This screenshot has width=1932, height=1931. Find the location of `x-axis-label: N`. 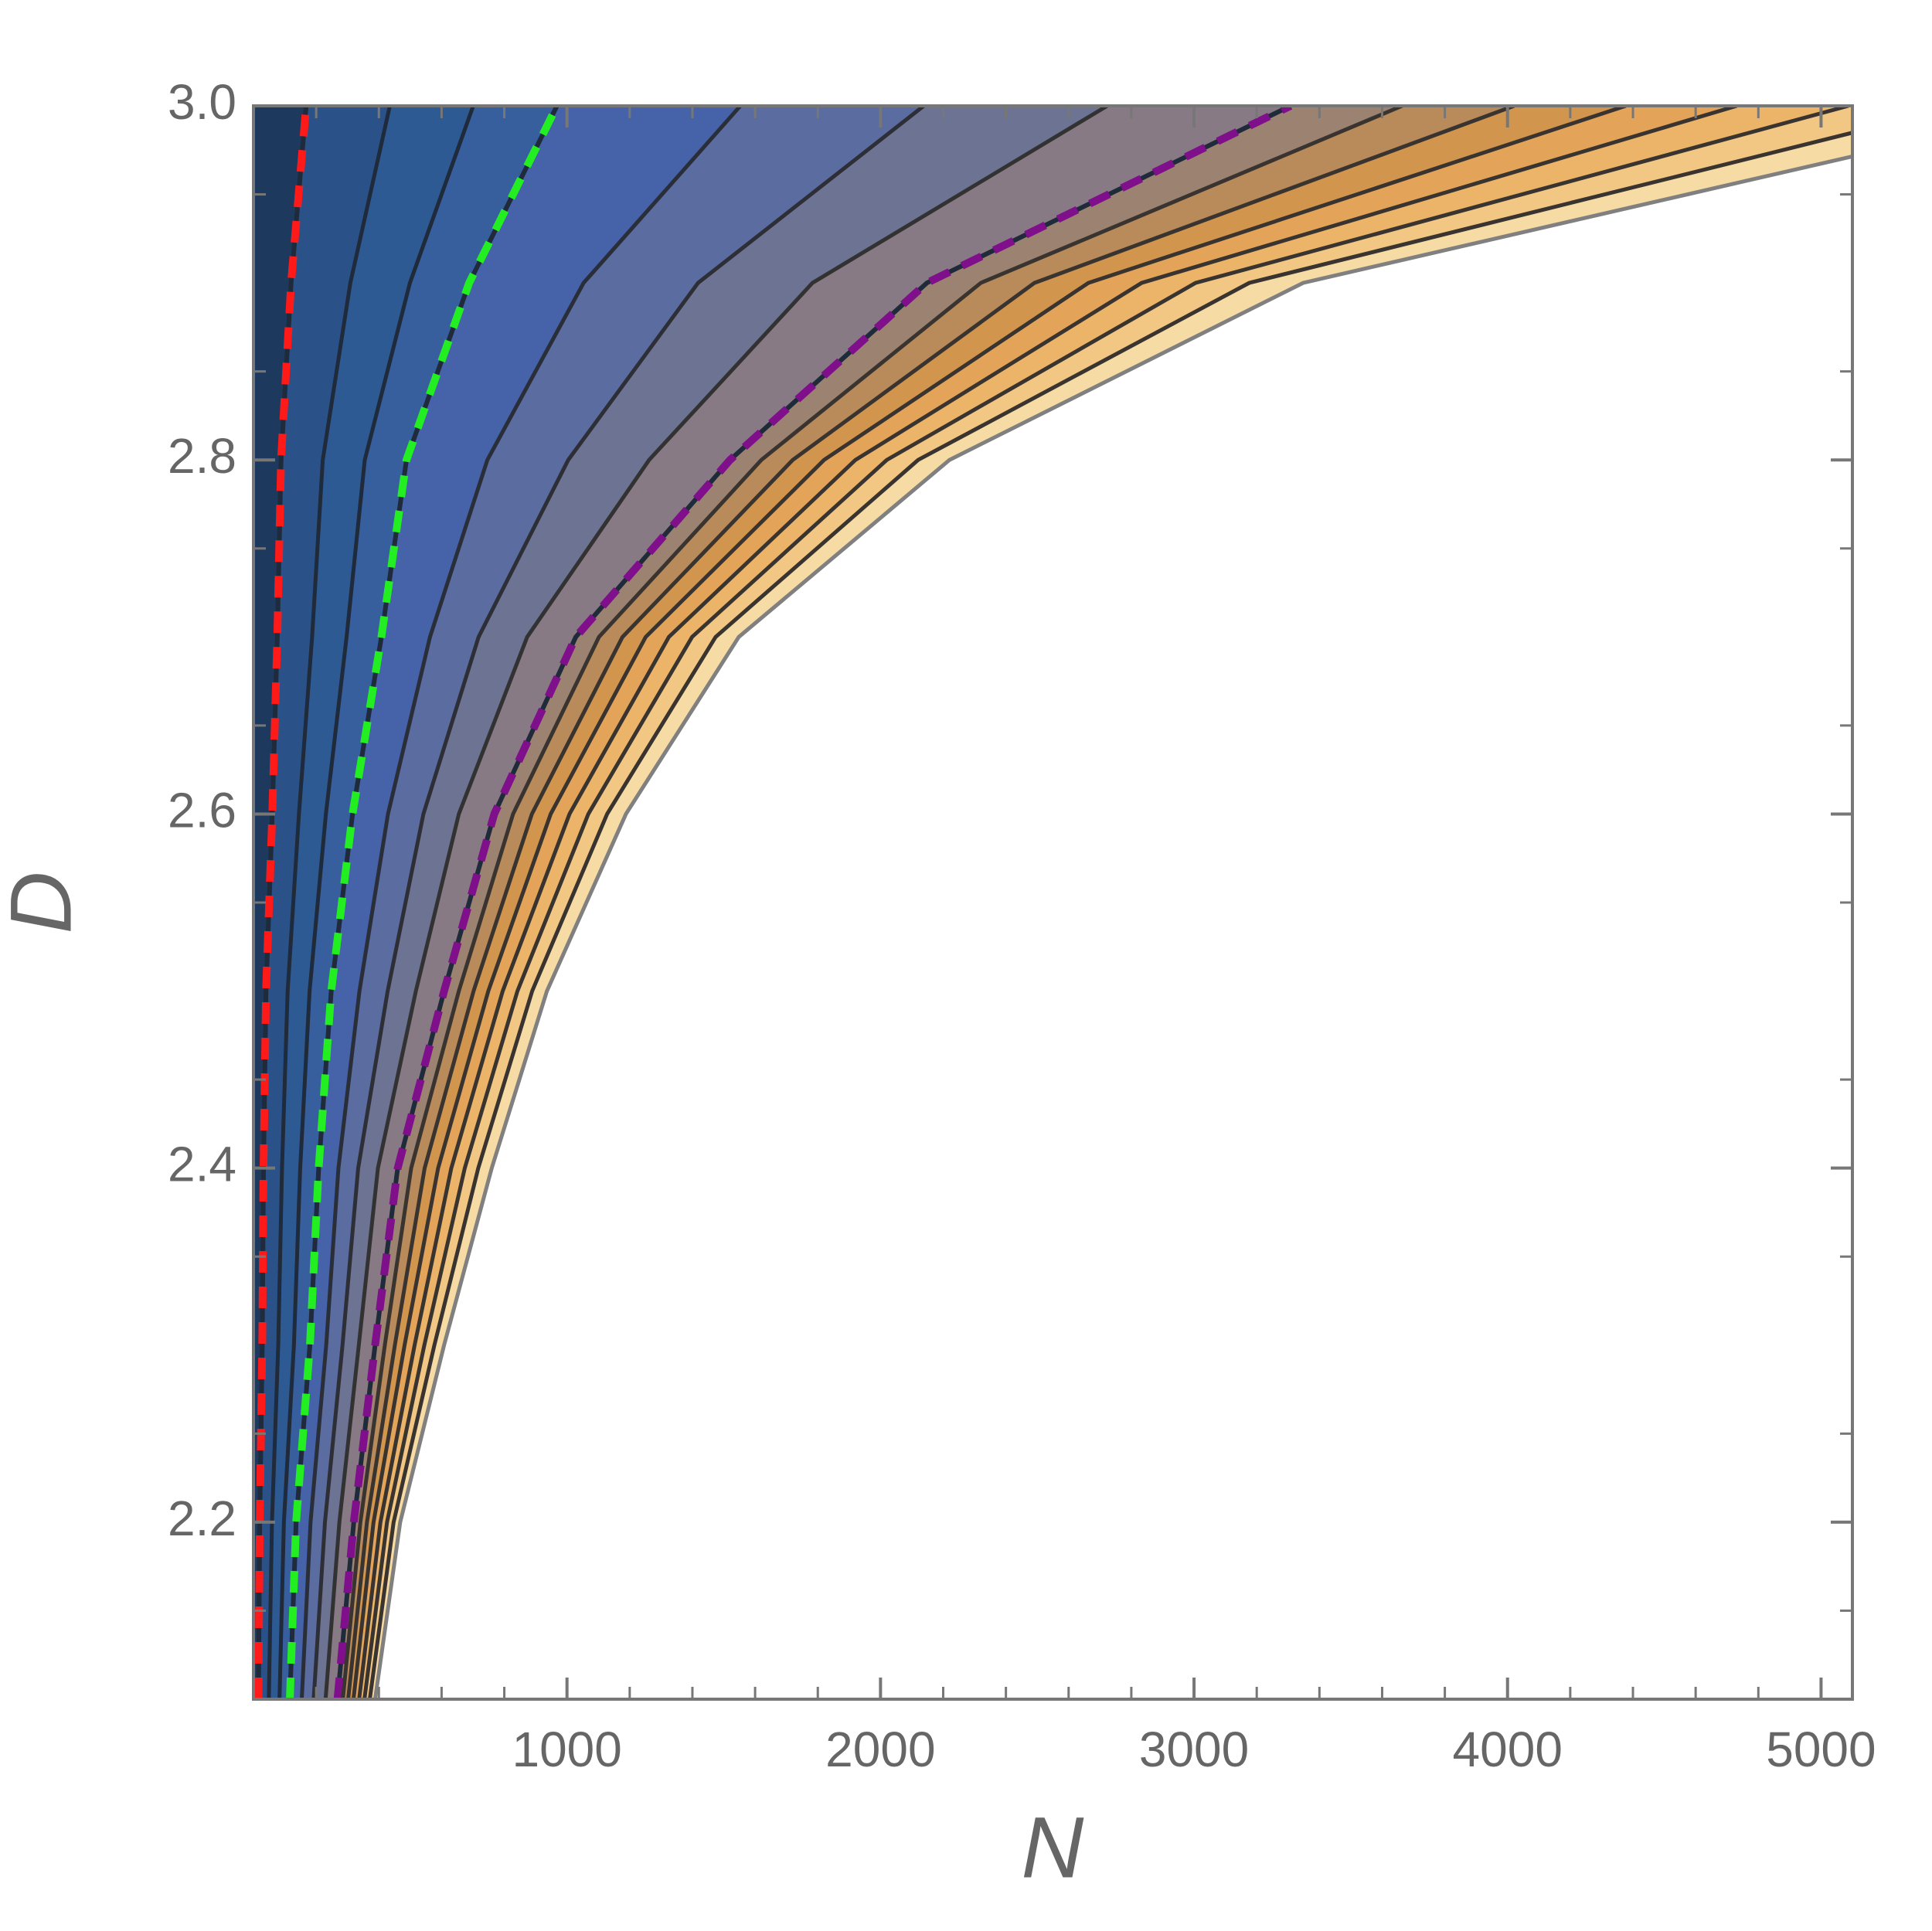

x-axis-label: N is located at coordinates (1053, 1848).